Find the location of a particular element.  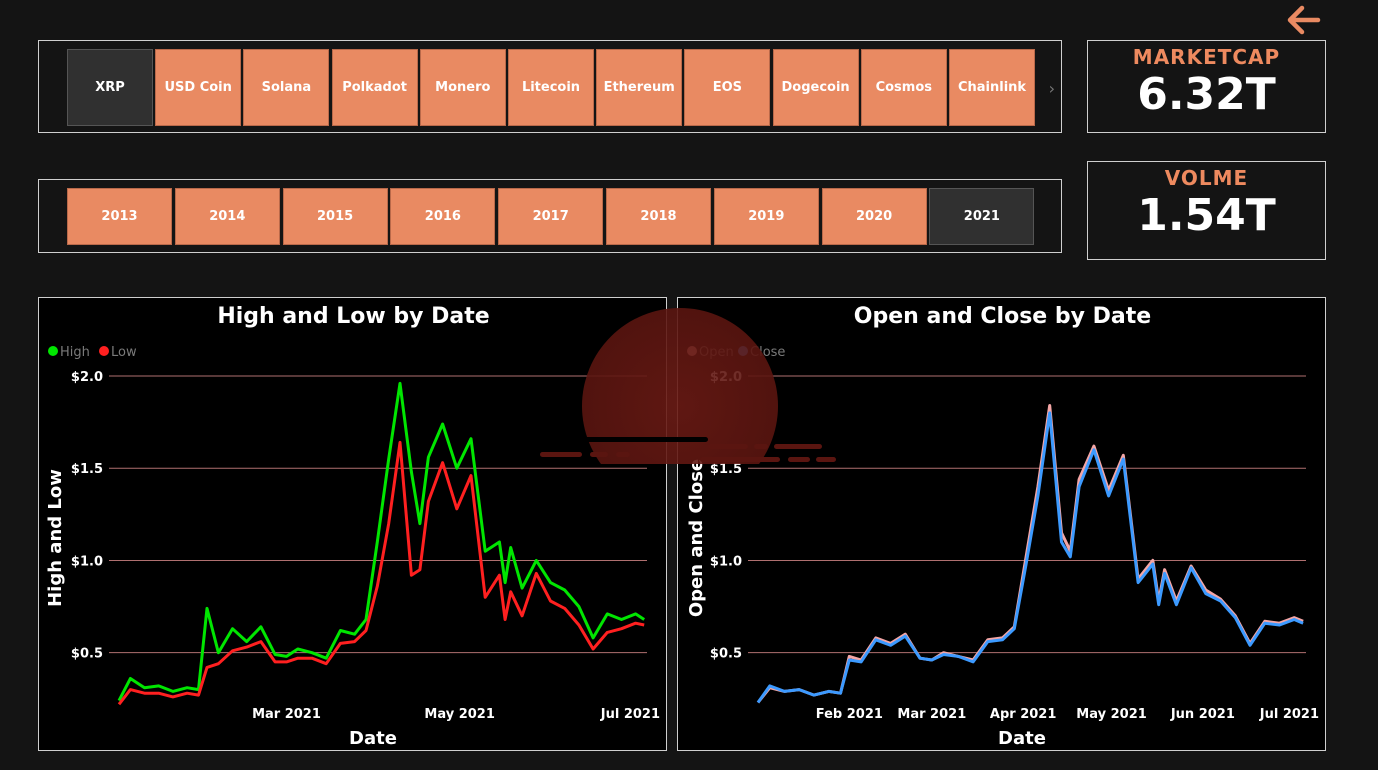

coin-chip-eos: EOS is located at coordinates (727, 87).